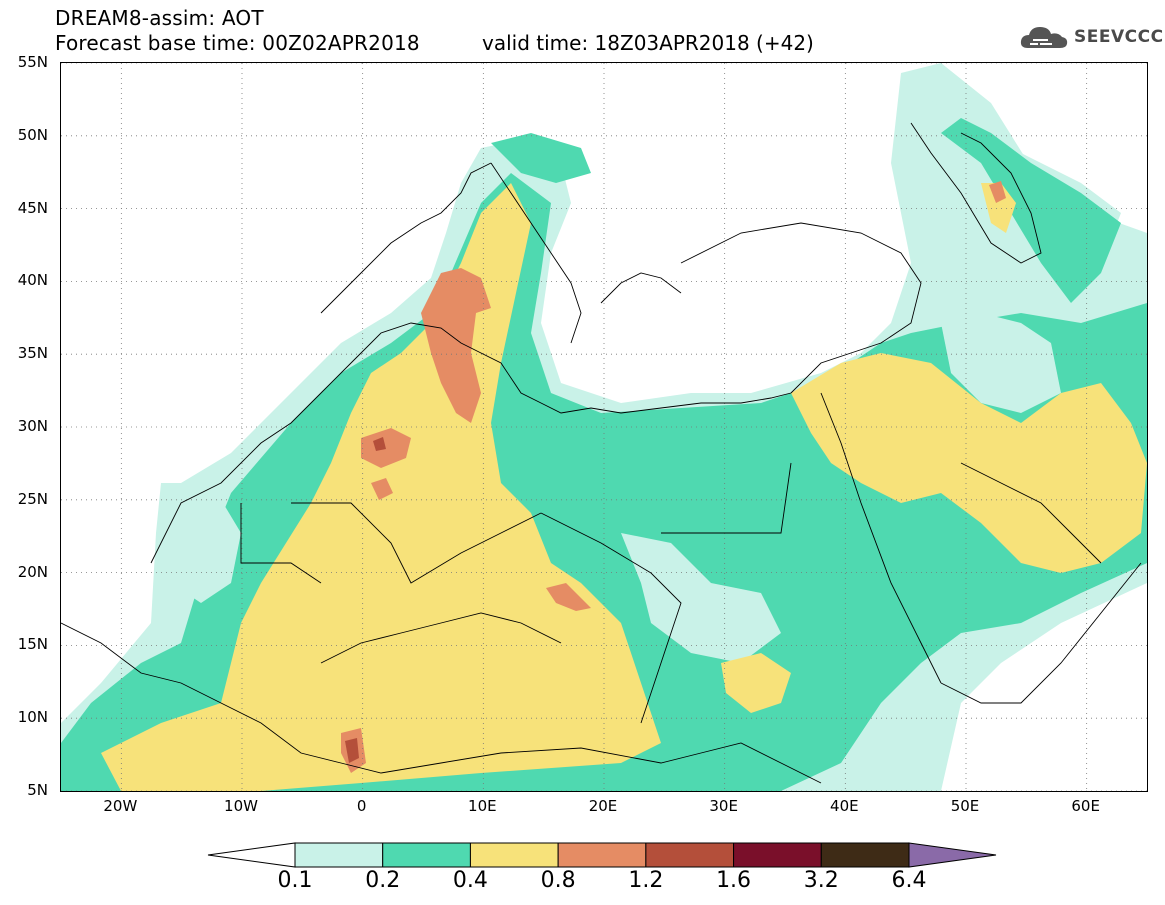  What do you see at coordinates (251, 855) in the screenshot?
I see `colorbar-low-triangle` at bounding box center [251, 855].